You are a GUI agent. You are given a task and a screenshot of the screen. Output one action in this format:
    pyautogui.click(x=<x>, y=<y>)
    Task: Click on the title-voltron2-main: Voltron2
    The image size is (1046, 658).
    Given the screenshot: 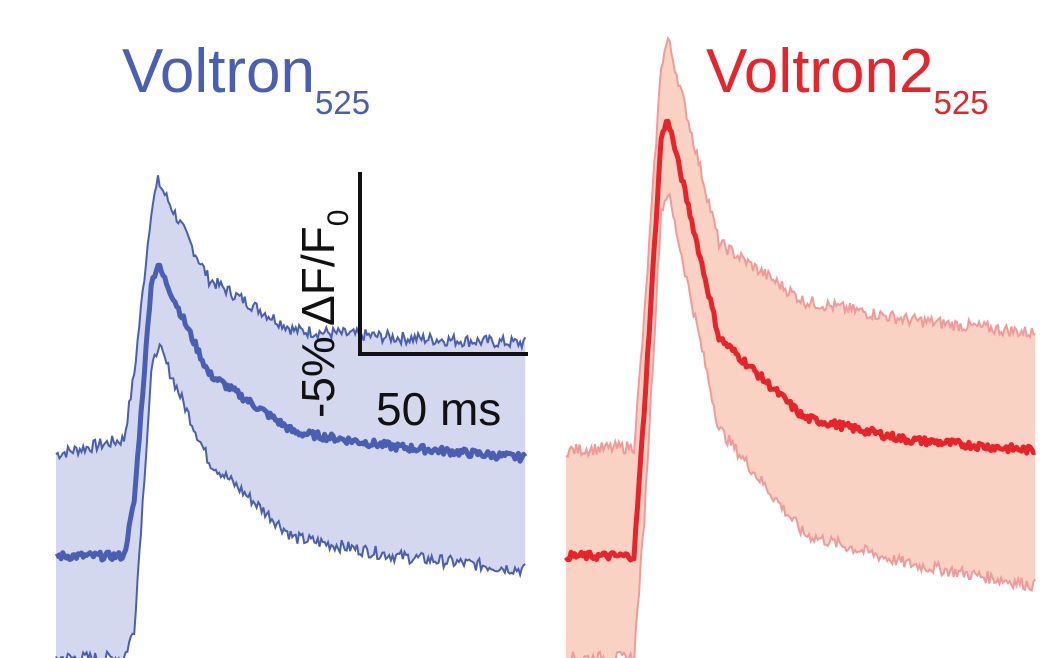 What is the action you would take?
    pyautogui.click(x=820, y=71)
    